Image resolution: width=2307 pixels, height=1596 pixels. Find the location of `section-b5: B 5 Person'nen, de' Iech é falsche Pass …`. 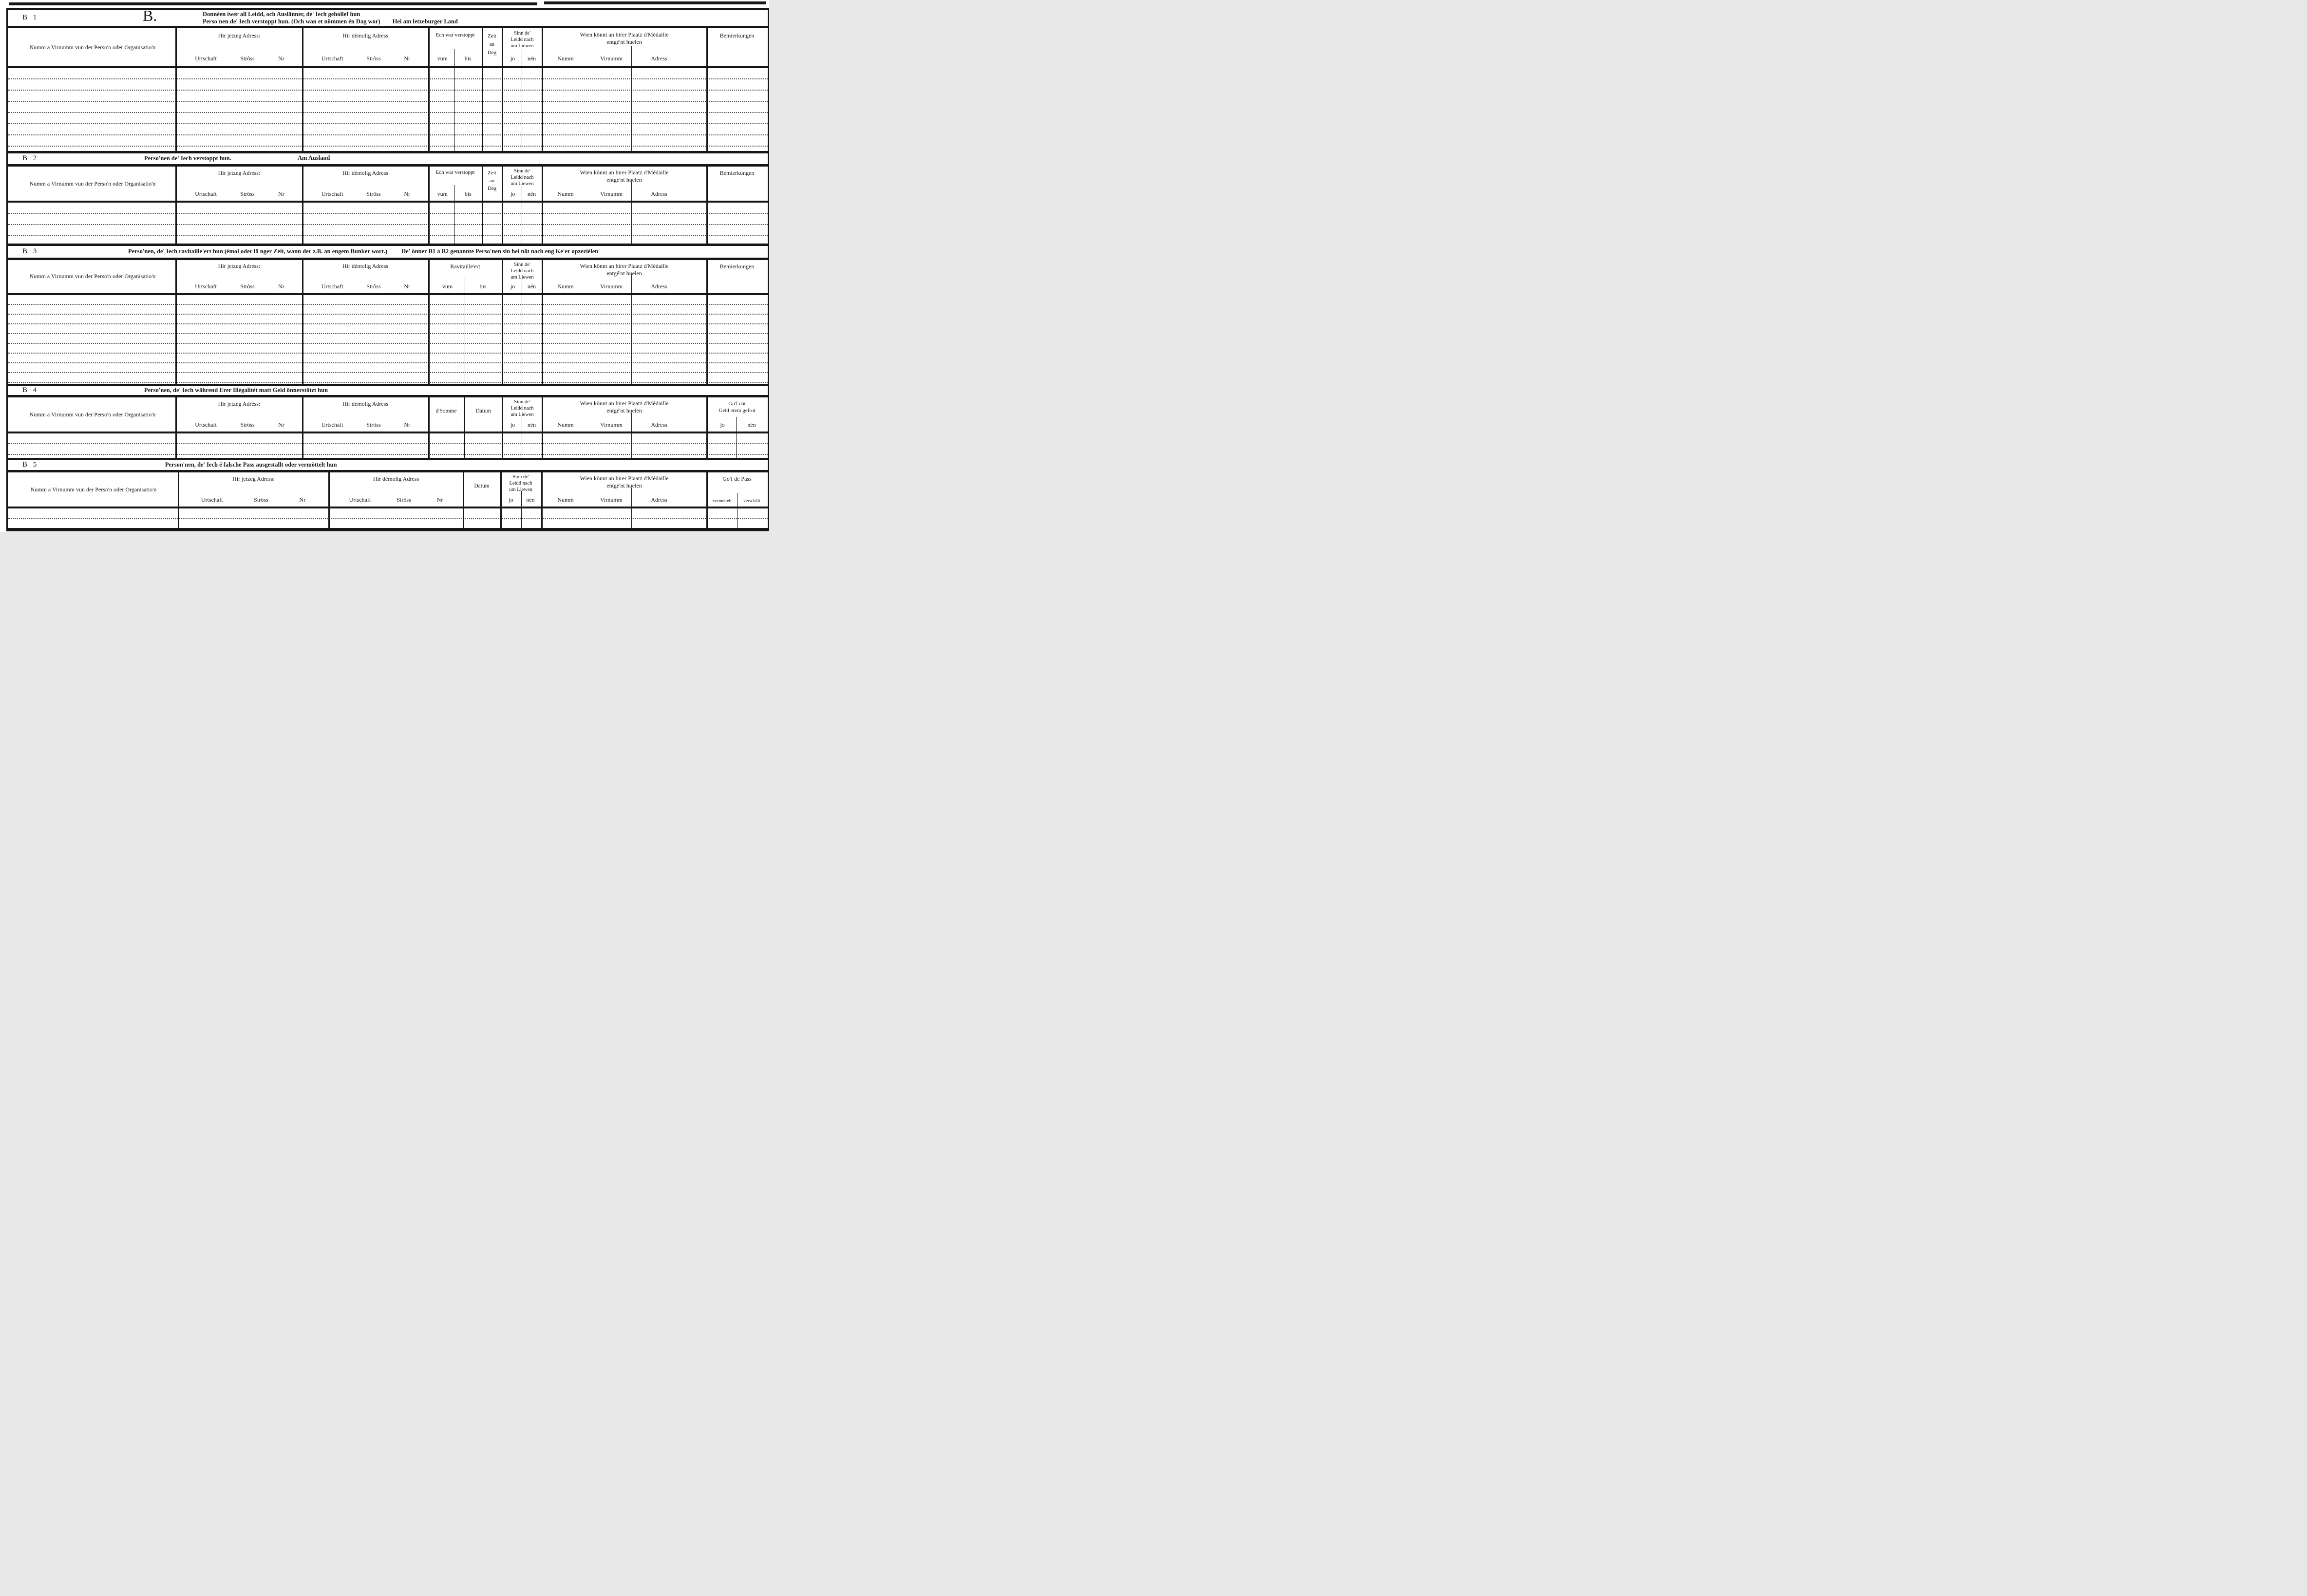

section-b5: B 5 Person'nen, de' Iech é falsche Pass … is located at coordinates (388, 493).